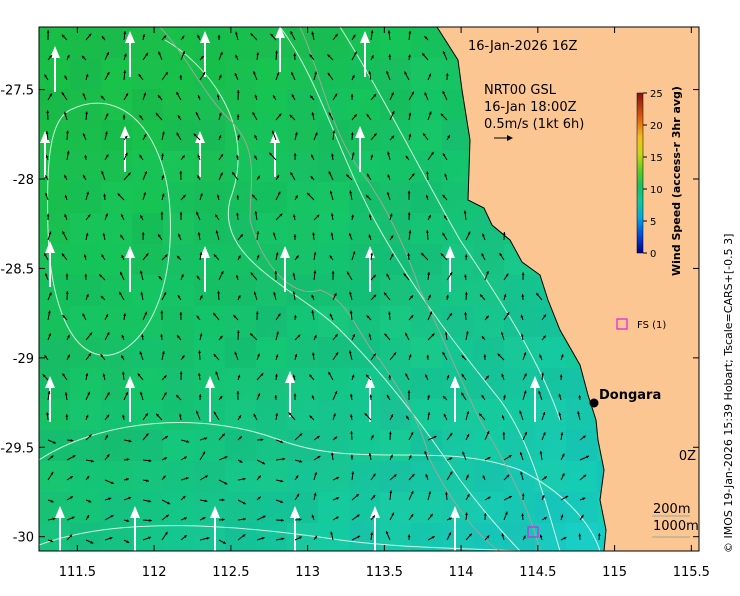 The image size is (740, 596). What do you see at coordinates (653, 254) in the screenshot?
I see `colorbar-tick-label: 0` at bounding box center [653, 254].